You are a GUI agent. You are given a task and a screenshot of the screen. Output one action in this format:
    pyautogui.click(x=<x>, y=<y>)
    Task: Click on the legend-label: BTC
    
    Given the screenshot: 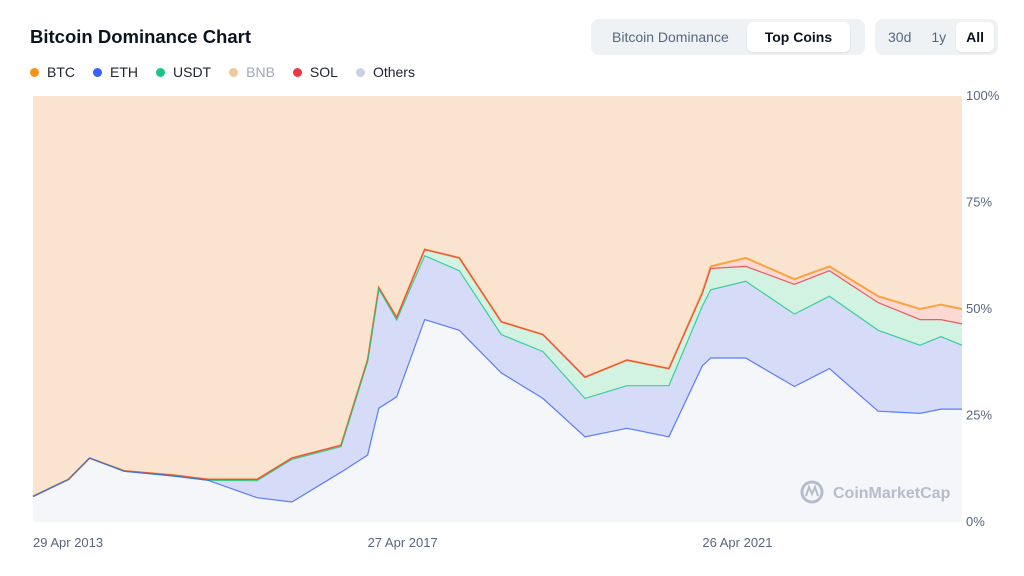 What is the action you would take?
    pyautogui.click(x=61, y=72)
    